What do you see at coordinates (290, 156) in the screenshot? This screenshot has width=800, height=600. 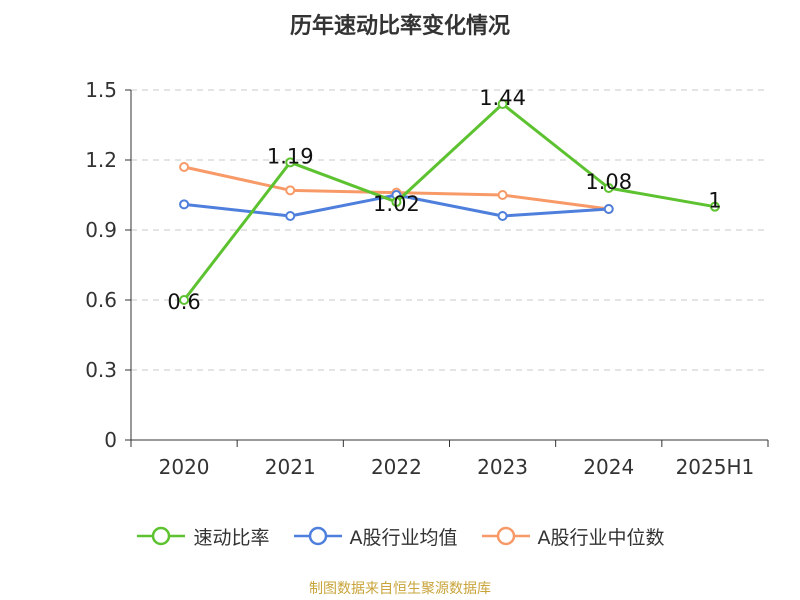 I see `data-label-1: 1.19` at bounding box center [290, 156].